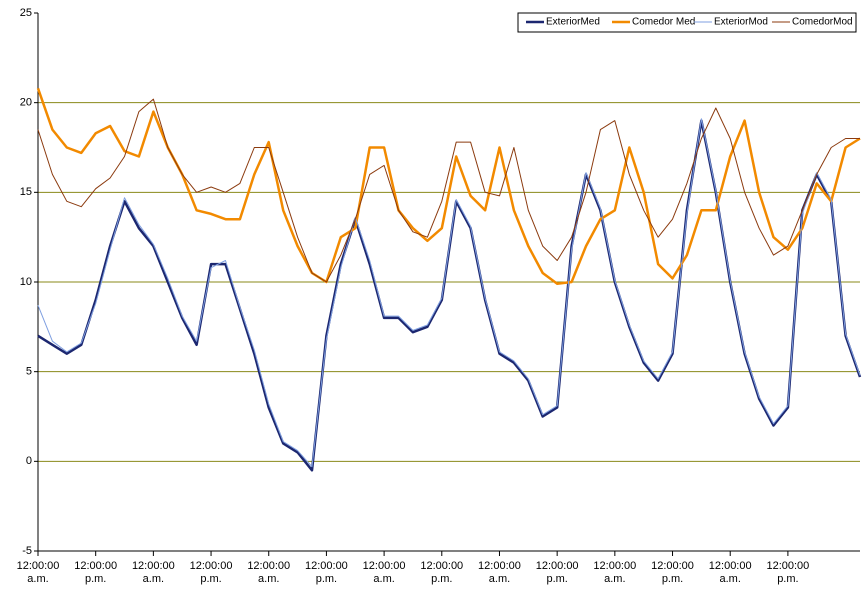 The image size is (862, 596). I want to click on legend-box, so click(687, 22).